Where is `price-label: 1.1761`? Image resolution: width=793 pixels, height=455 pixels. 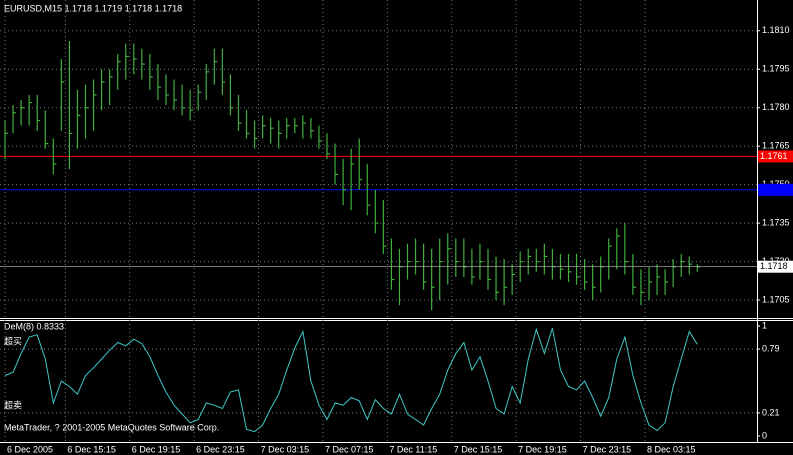 price-label: 1.1761 is located at coordinates (774, 156).